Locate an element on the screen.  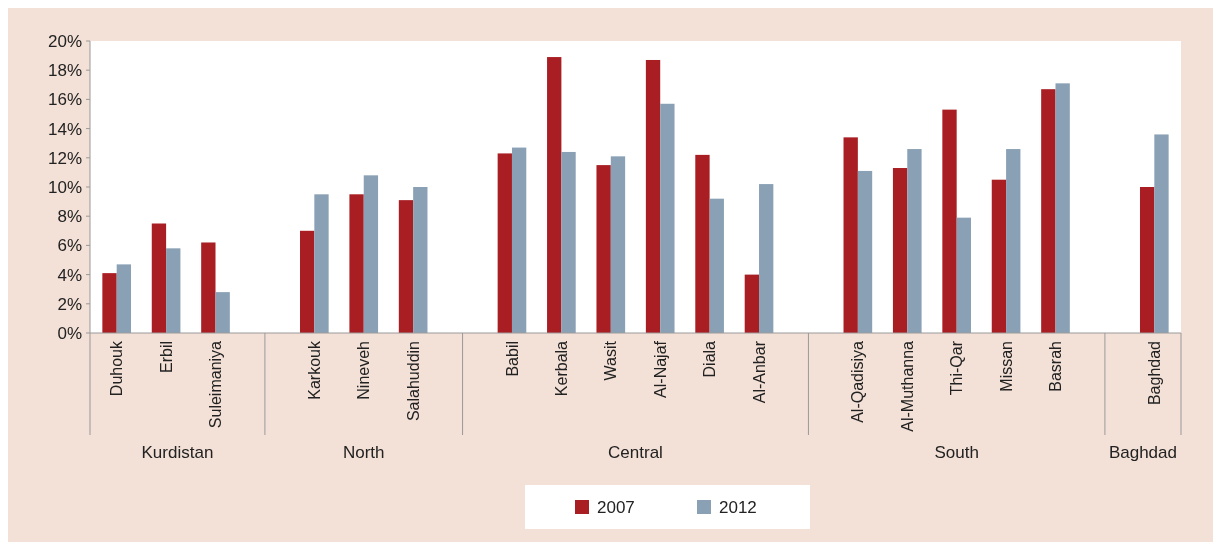
x-tick-label: Wasit is located at coordinates (611, 360).